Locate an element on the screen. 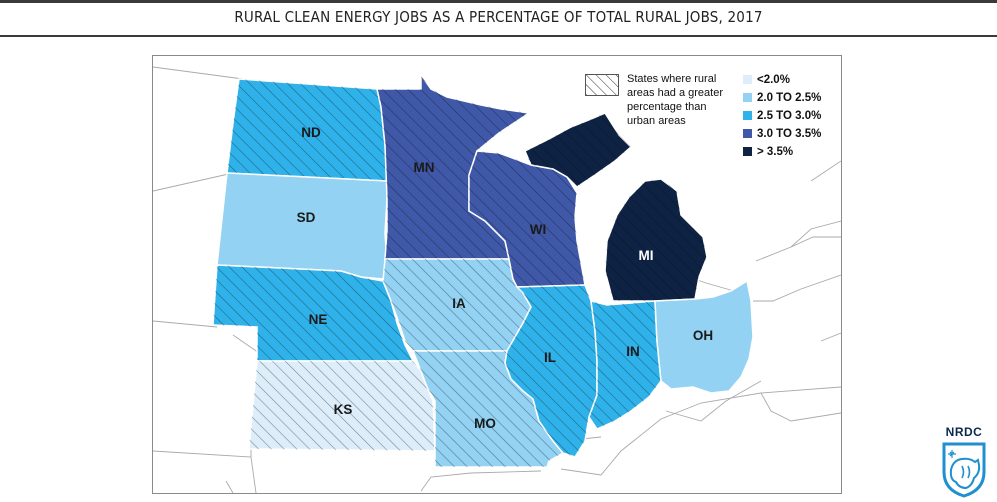  state-mn is located at coordinates (454, 166).